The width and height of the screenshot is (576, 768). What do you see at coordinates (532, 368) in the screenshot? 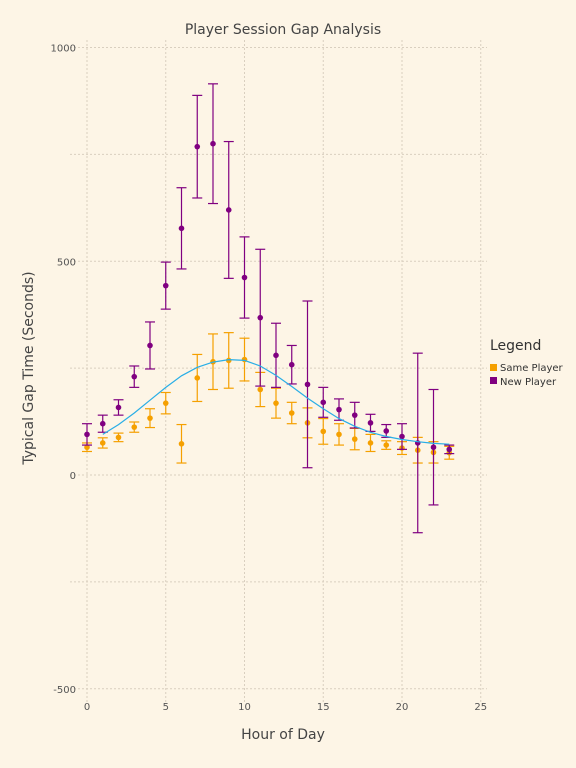
I see `legend-label-same-player: Same Player` at bounding box center [532, 368].